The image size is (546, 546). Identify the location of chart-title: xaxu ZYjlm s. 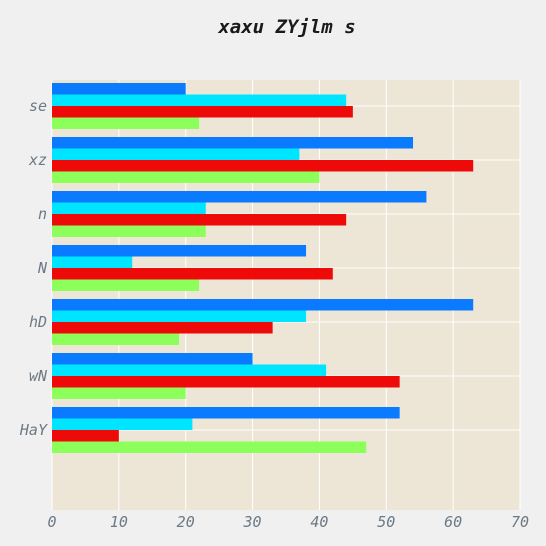
(286, 27).